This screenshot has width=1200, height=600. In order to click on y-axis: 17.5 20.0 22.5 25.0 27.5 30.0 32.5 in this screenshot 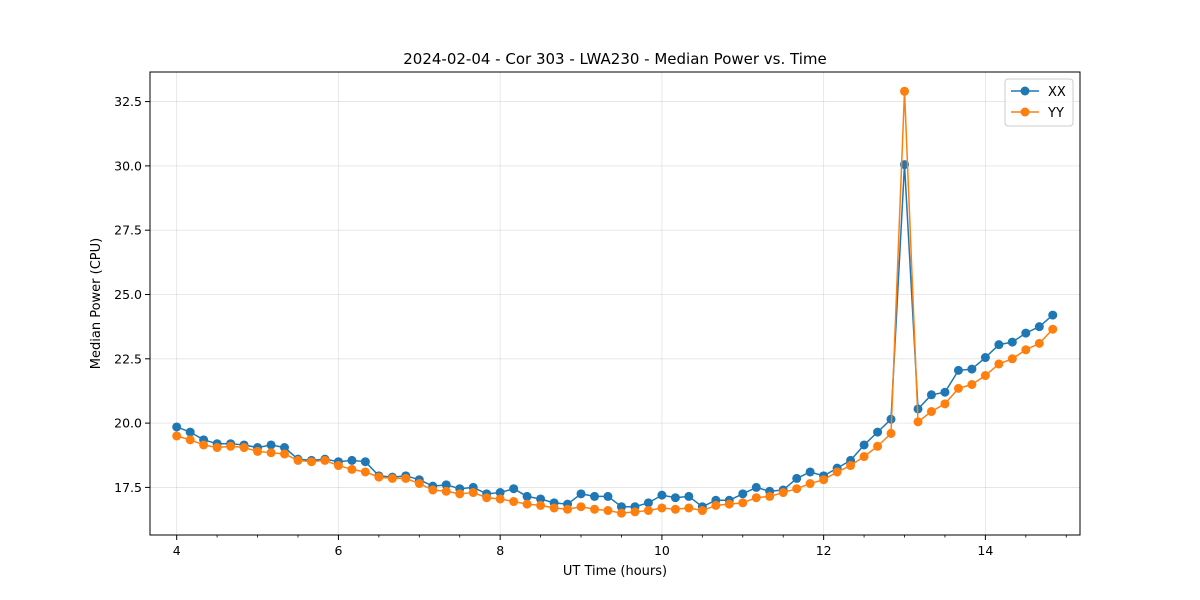, I will do `click(132, 294)`.